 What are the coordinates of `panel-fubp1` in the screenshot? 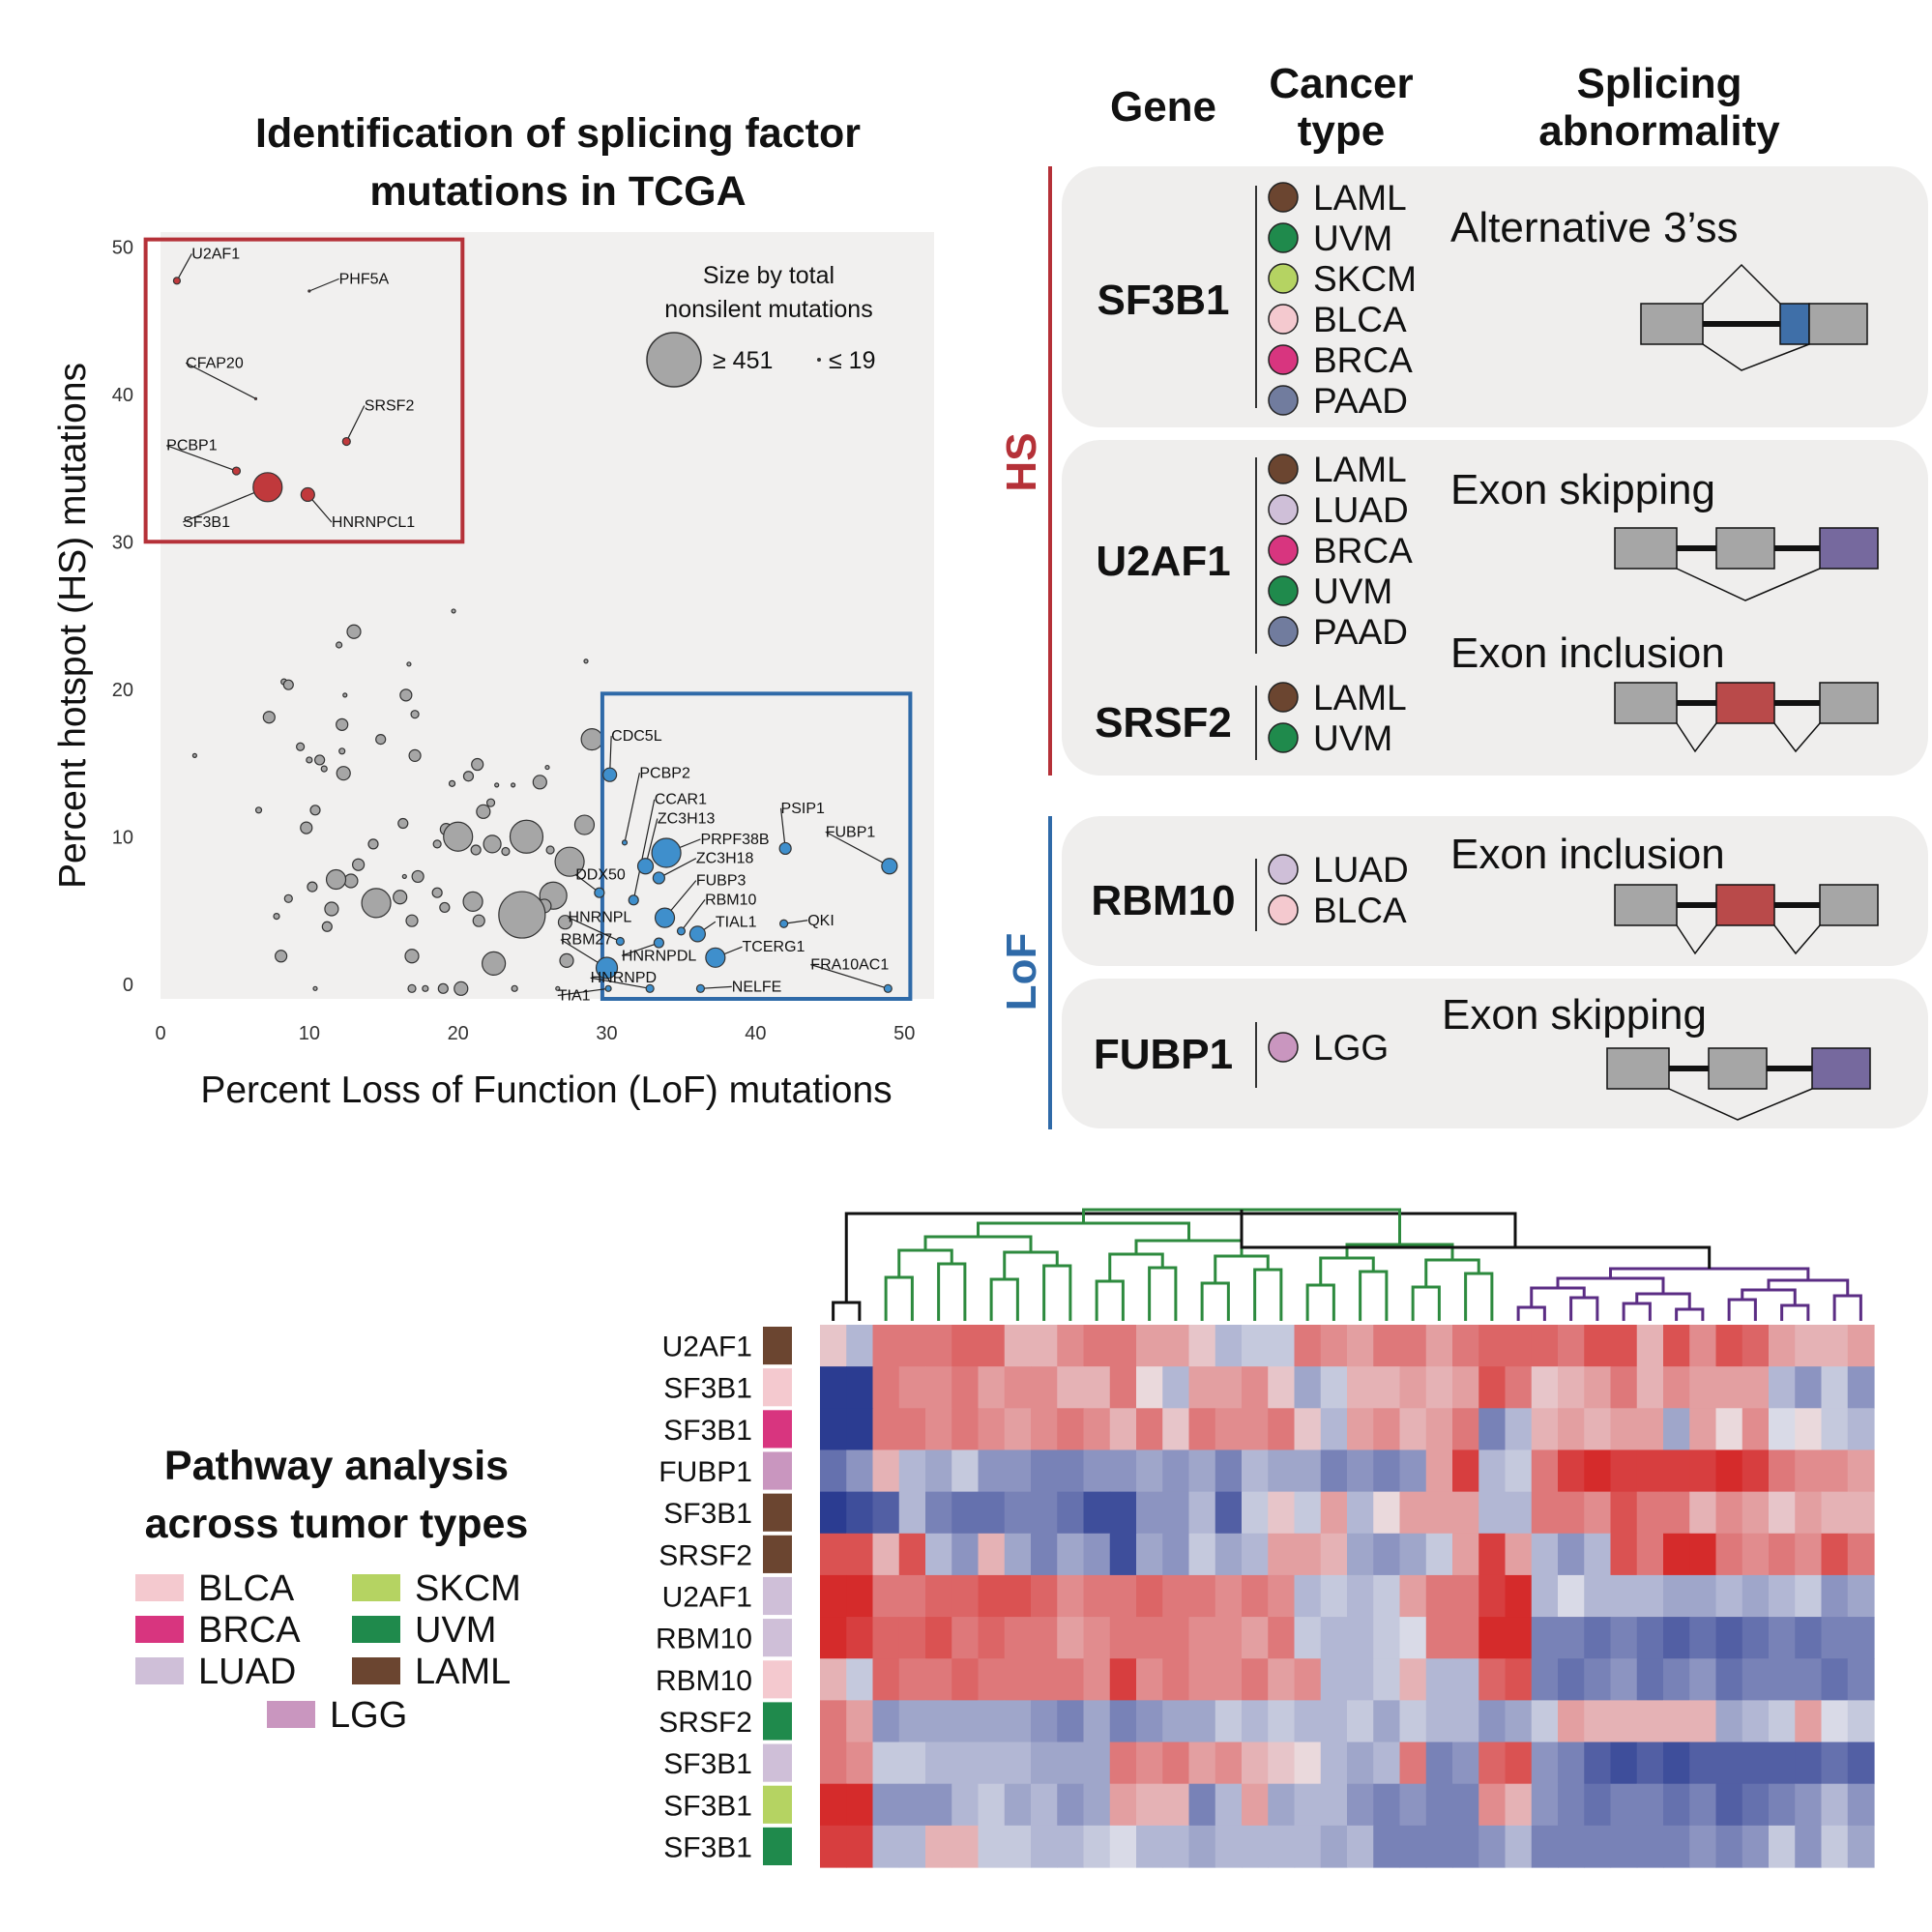 It's located at (1495, 1053).